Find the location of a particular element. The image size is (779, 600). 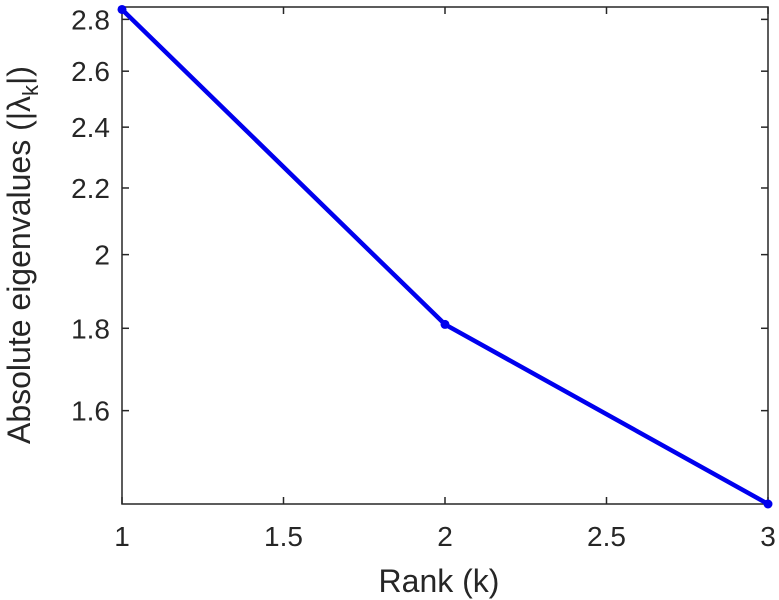

y-tick-label: 2.6 is located at coordinates (90, 71).